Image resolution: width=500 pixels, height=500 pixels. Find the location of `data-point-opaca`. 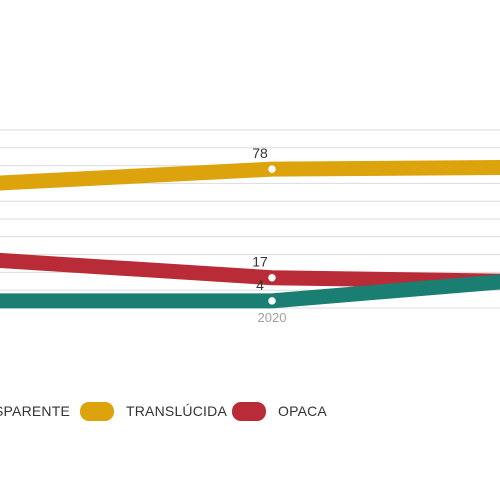

data-point-opaca is located at coordinates (272, 277).